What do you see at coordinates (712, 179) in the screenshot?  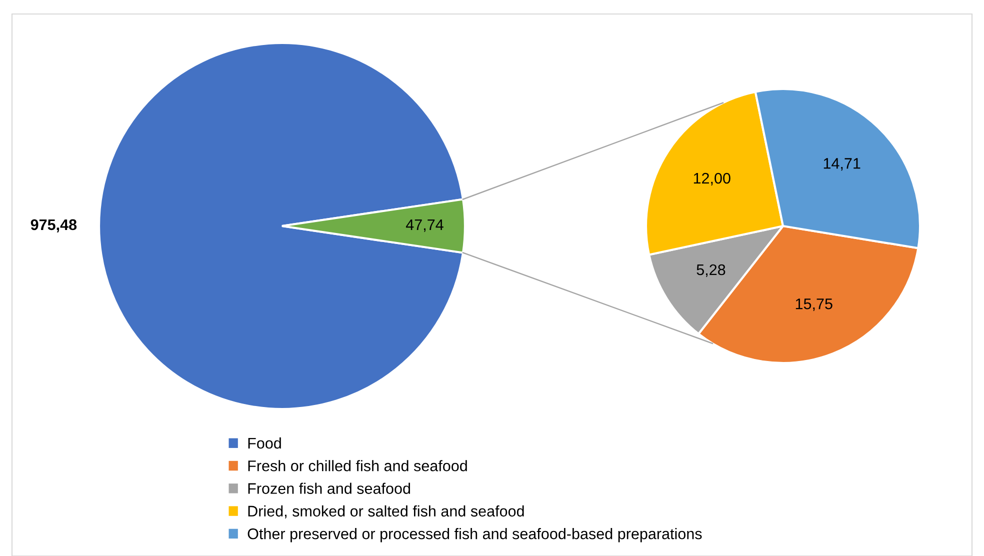 I see `data-label: 12,00` at bounding box center [712, 179].